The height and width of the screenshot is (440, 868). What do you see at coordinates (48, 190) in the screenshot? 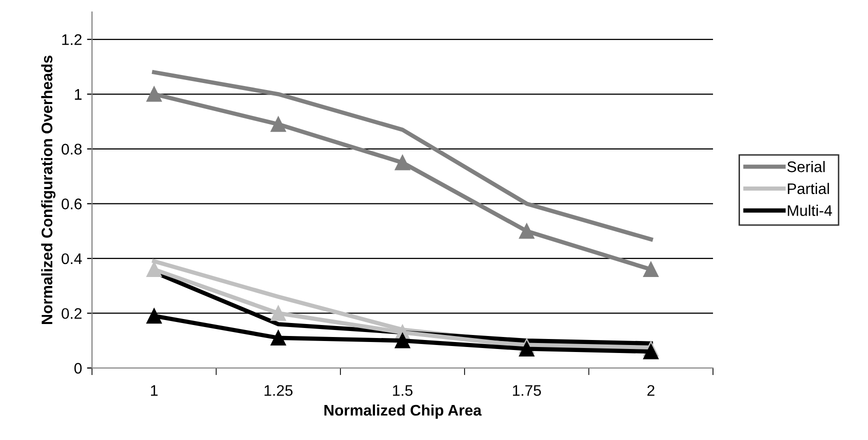
I see `y-axis-title: Normalized Configuration Overheads` at bounding box center [48, 190].